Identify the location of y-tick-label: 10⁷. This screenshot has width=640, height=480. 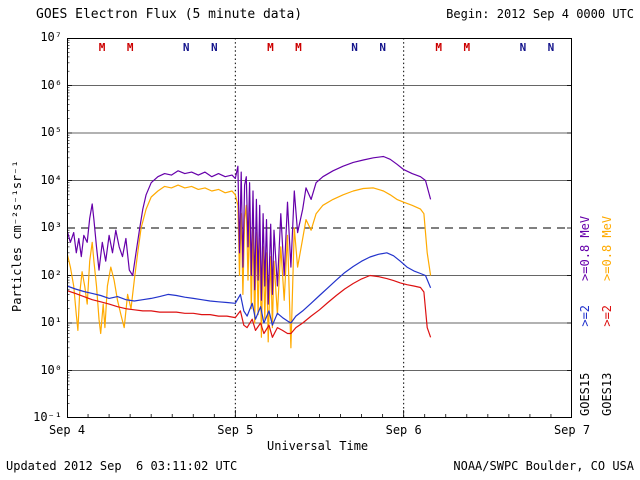
(51, 37).